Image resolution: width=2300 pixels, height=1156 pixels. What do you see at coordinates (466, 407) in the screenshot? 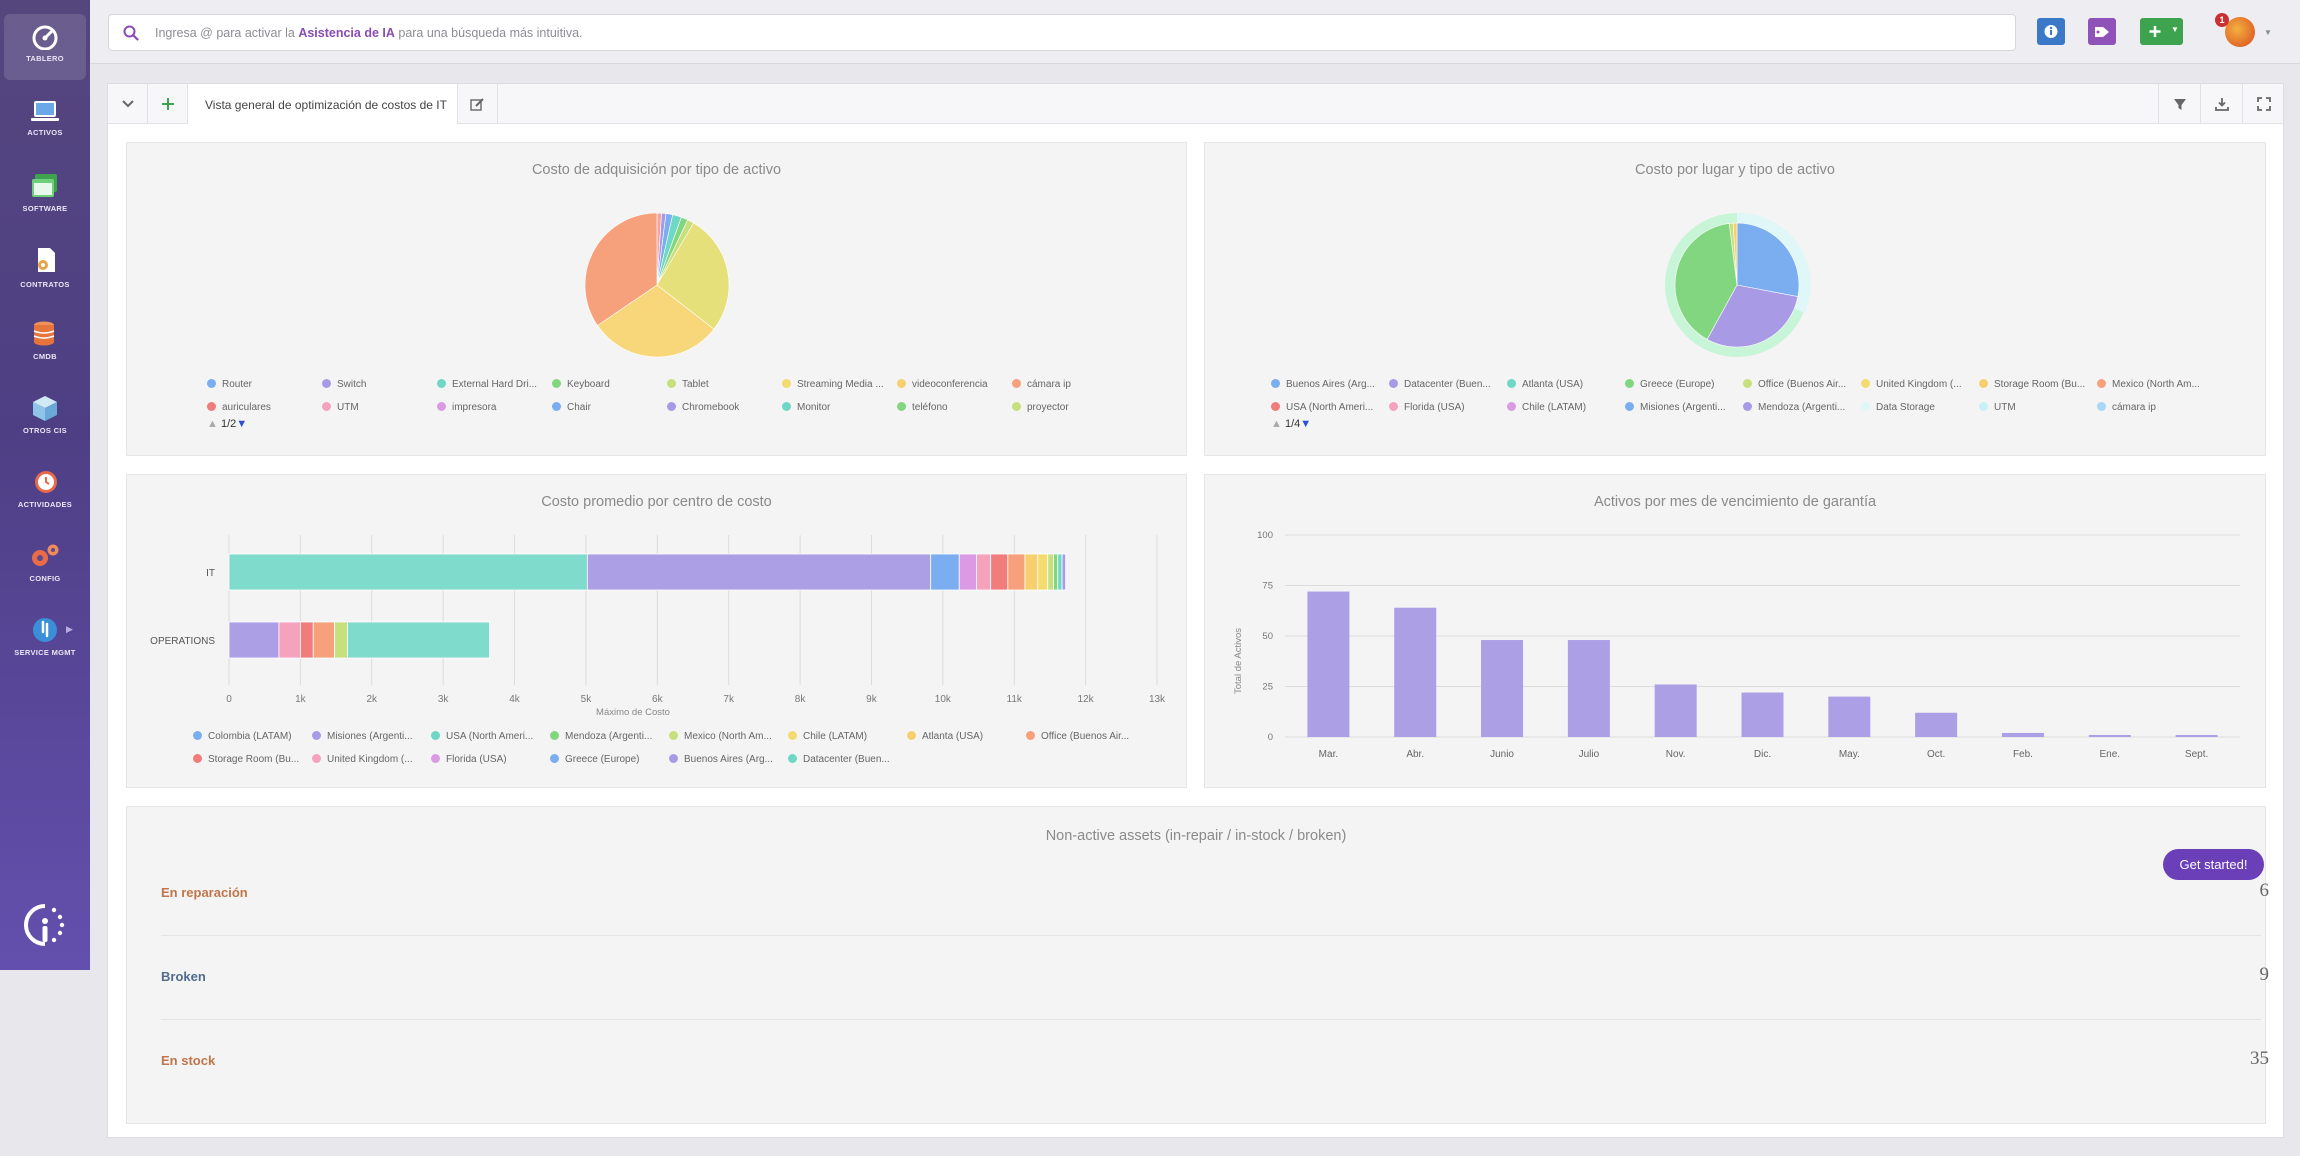
I see `legend-item: impresora` at bounding box center [466, 407].